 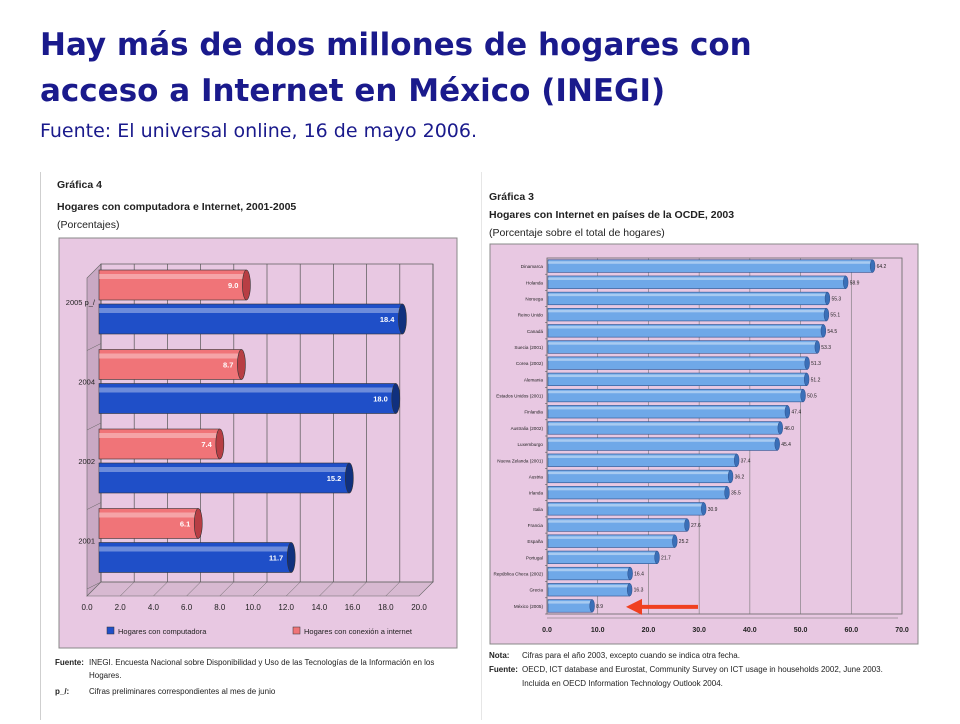 I want to click on x-tick-label: 70.0, so click(x=902, y=630).